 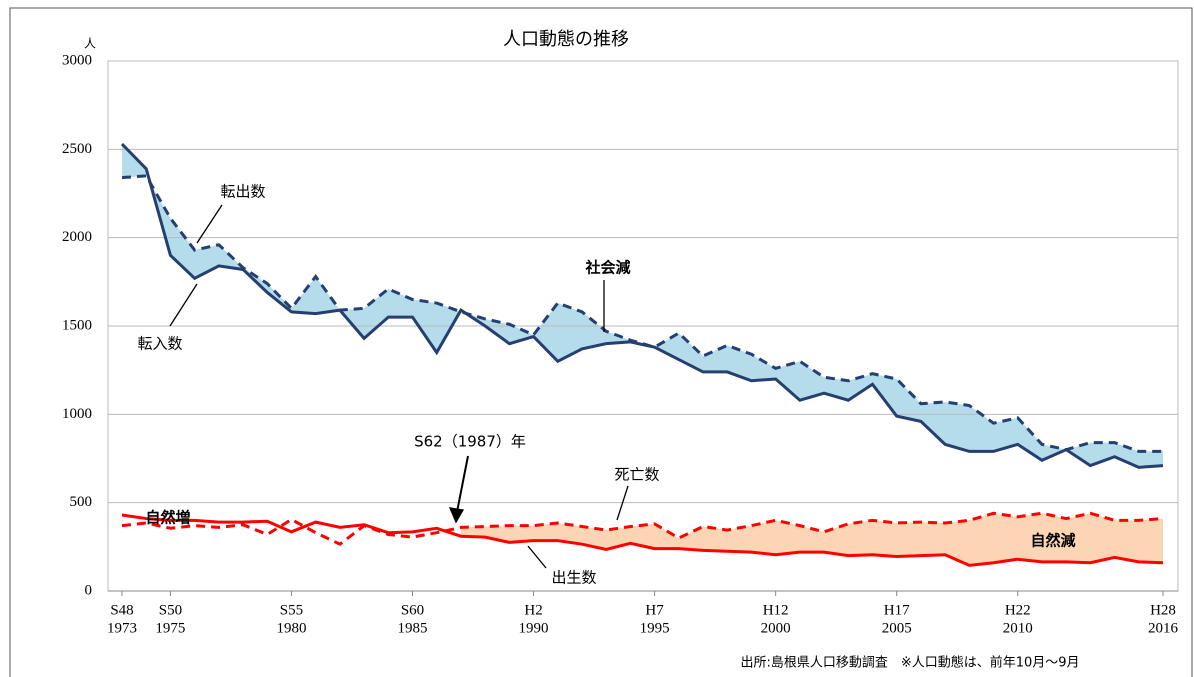 What do you see at coordinates (291, 628) in the screenshot?
I see `x-tick-label: 1980` at bounding box center [291, 628].